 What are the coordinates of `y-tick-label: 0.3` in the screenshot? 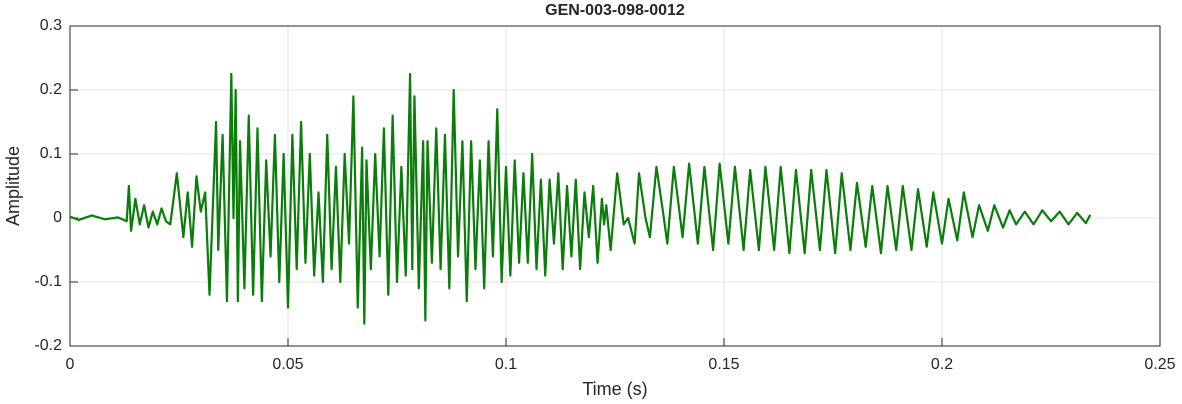 It's located at (51, 25).